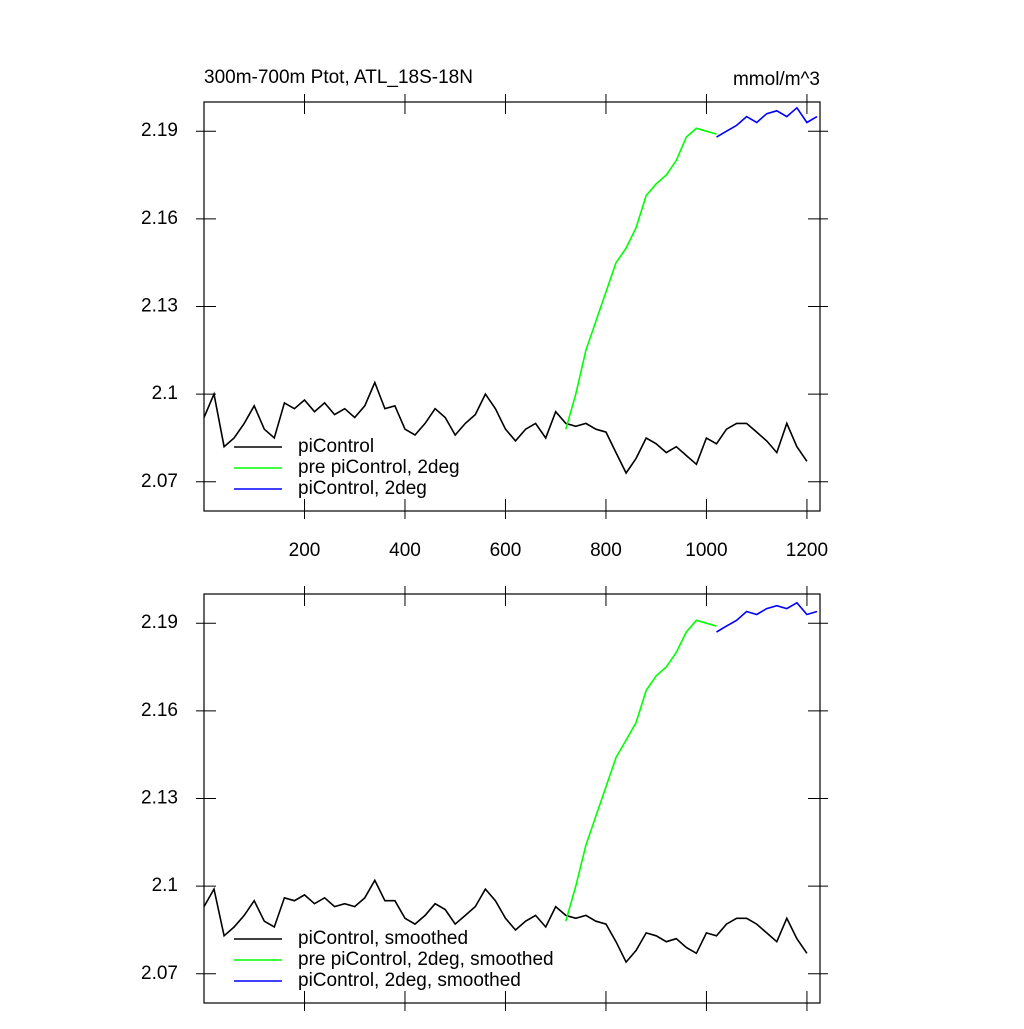 The image size is (1024, 1029). Describe the element at coordinates (305, 550) in the screenshot. I see `x-tick-label: 200` at that location.